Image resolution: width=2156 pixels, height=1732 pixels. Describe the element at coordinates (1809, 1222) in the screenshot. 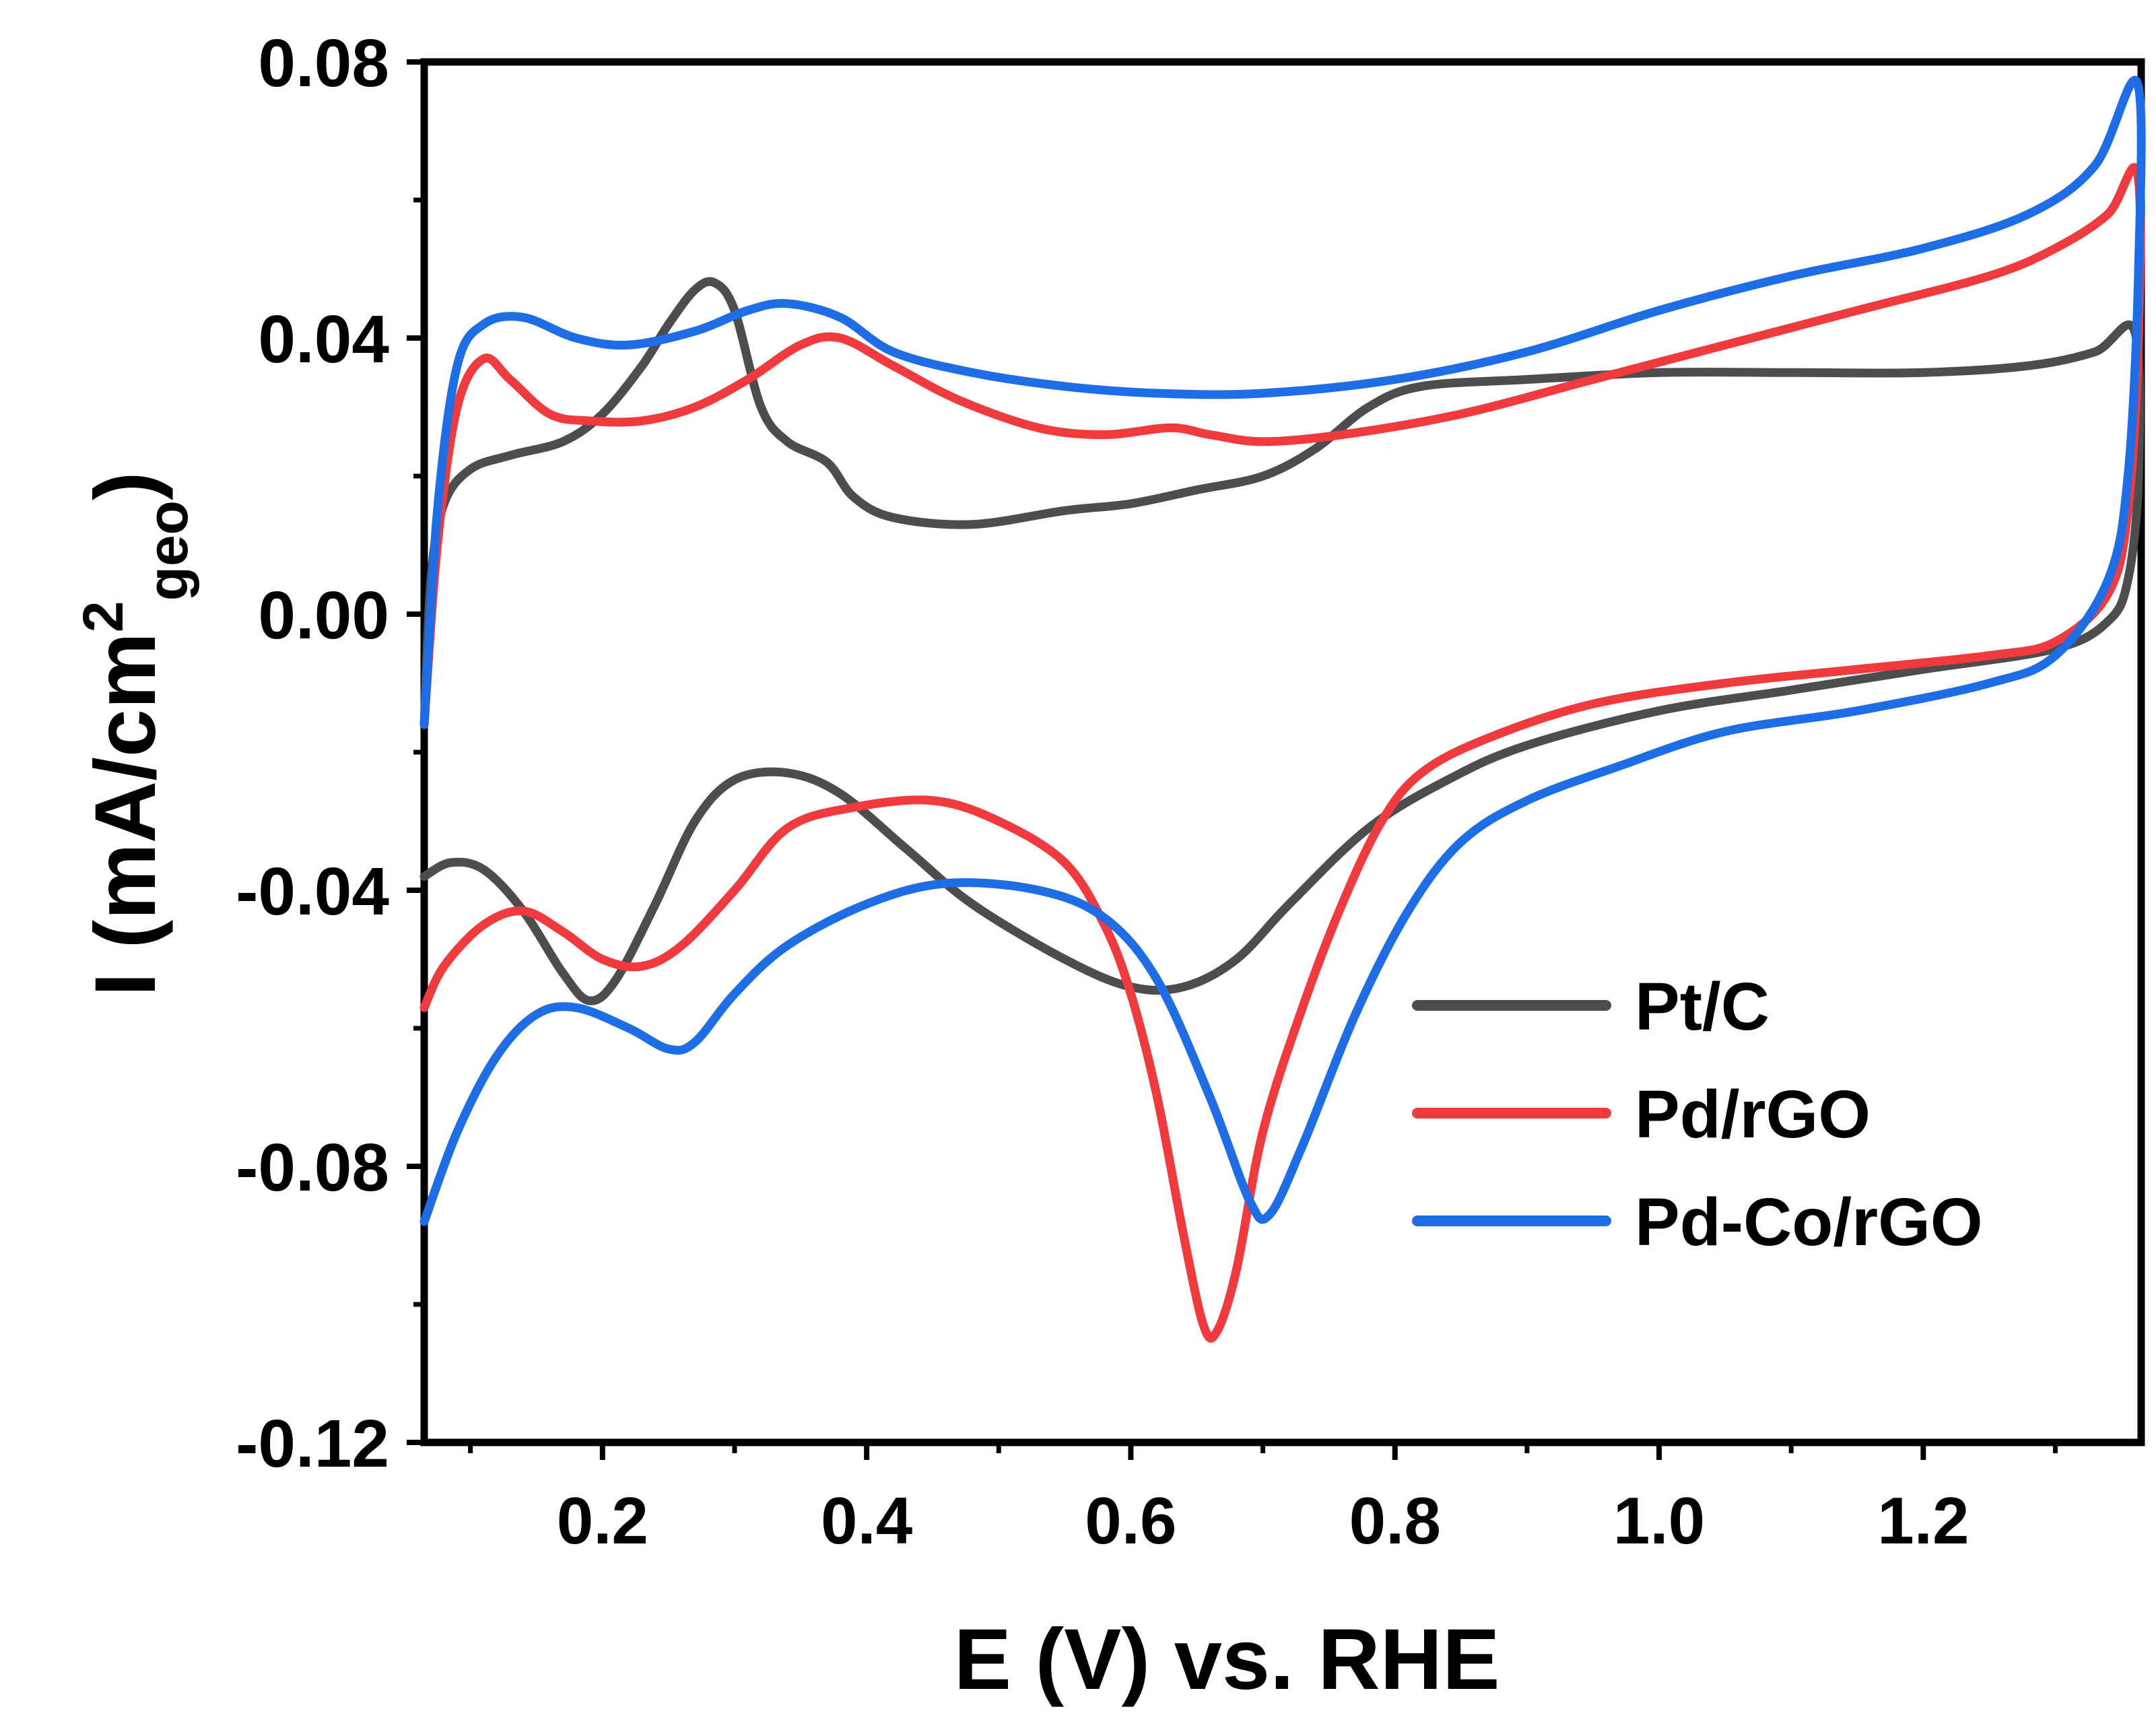

I see `legend-label-pd-co-rgo: Pd-Co/rGO` at that location.